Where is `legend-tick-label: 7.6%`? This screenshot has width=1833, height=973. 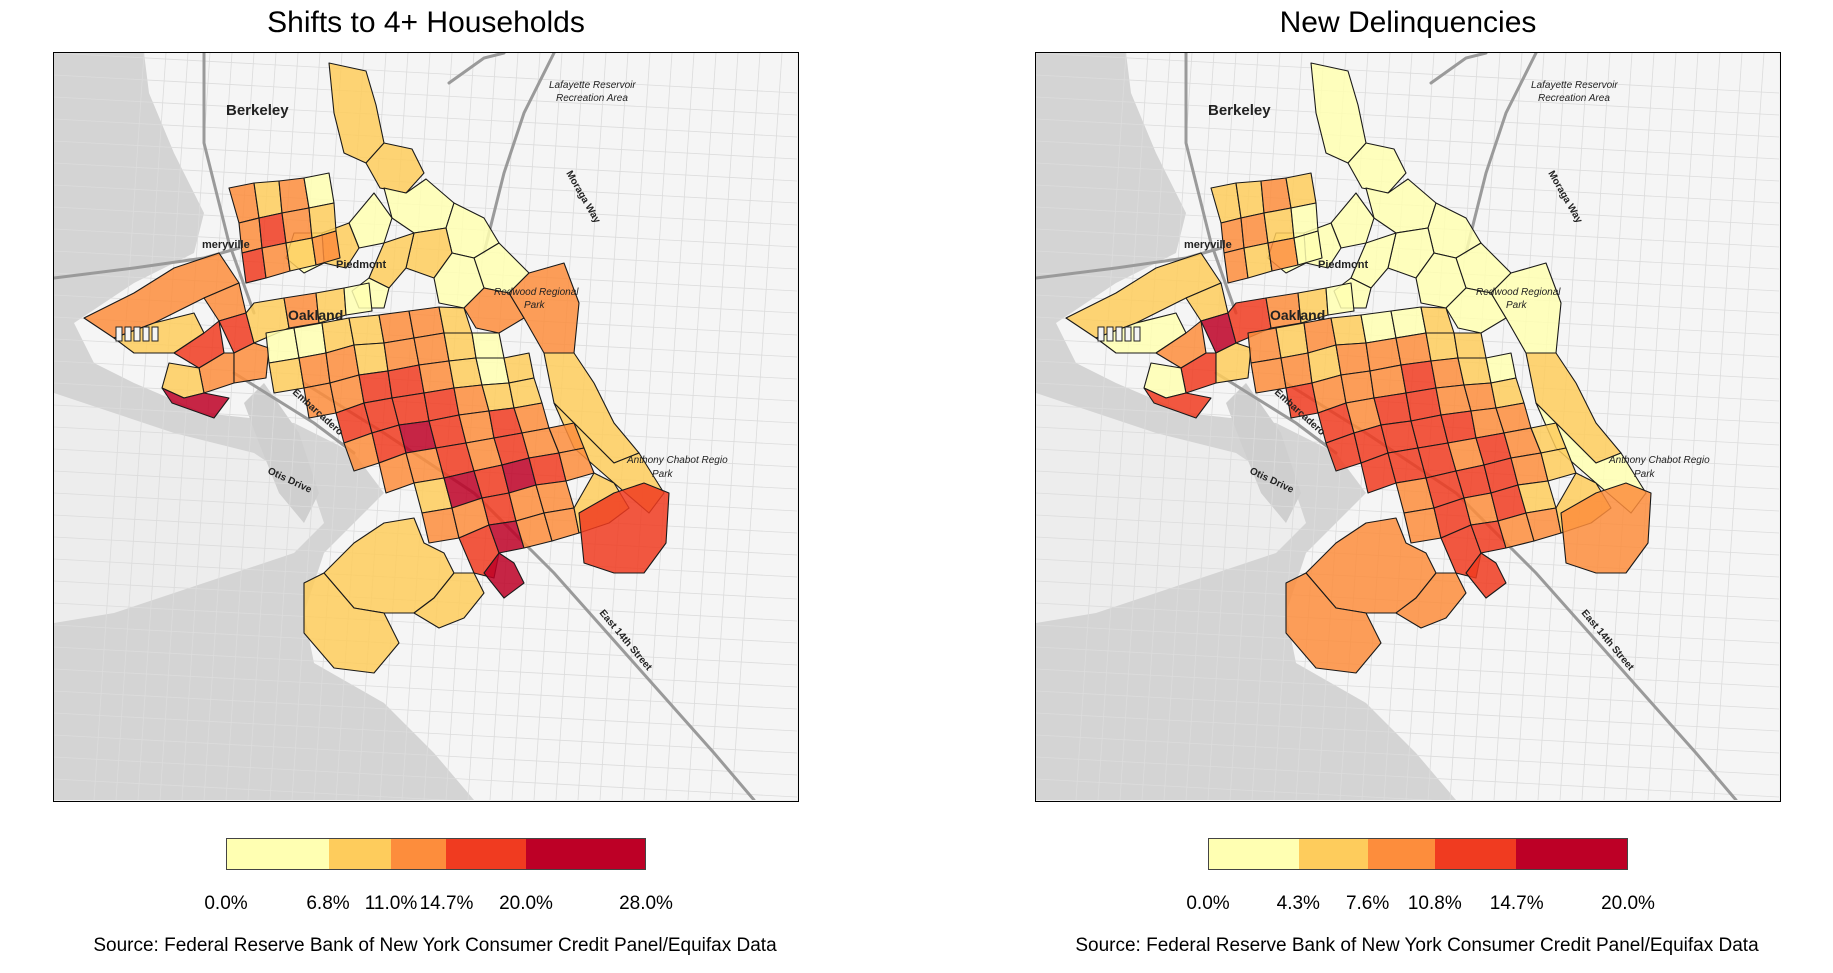
legend-tick-label: 7.6% is located at coordinates (1367, 903).